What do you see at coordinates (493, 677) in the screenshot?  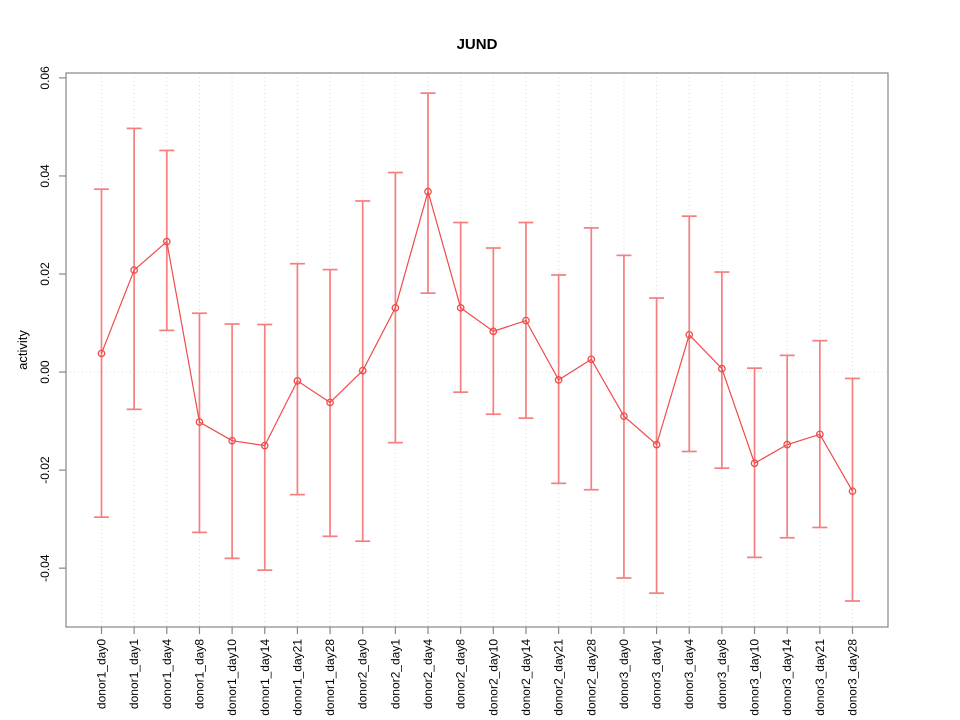 I see `x-tick-label: donor2_day10` at bounding box center [493, 677].